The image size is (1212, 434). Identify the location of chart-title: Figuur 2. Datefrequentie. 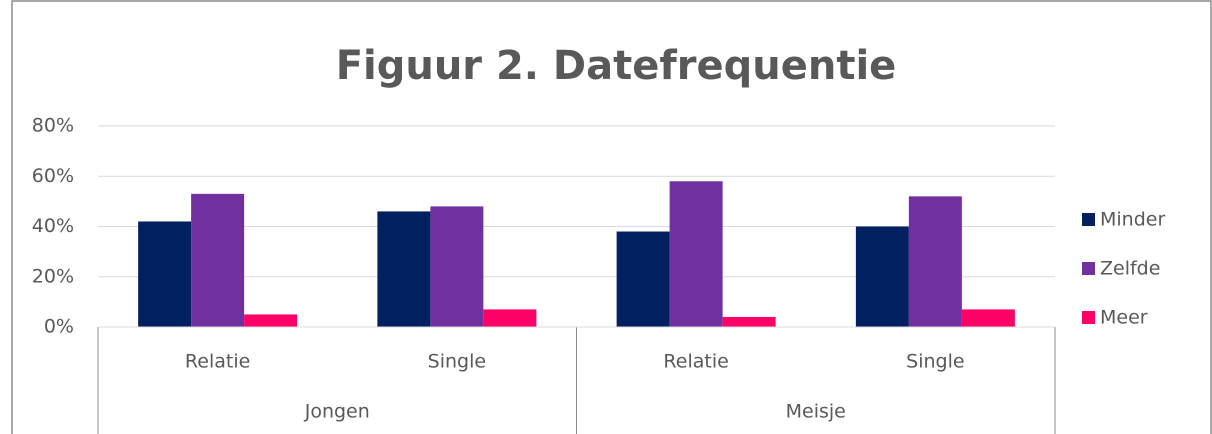
(616, 66).